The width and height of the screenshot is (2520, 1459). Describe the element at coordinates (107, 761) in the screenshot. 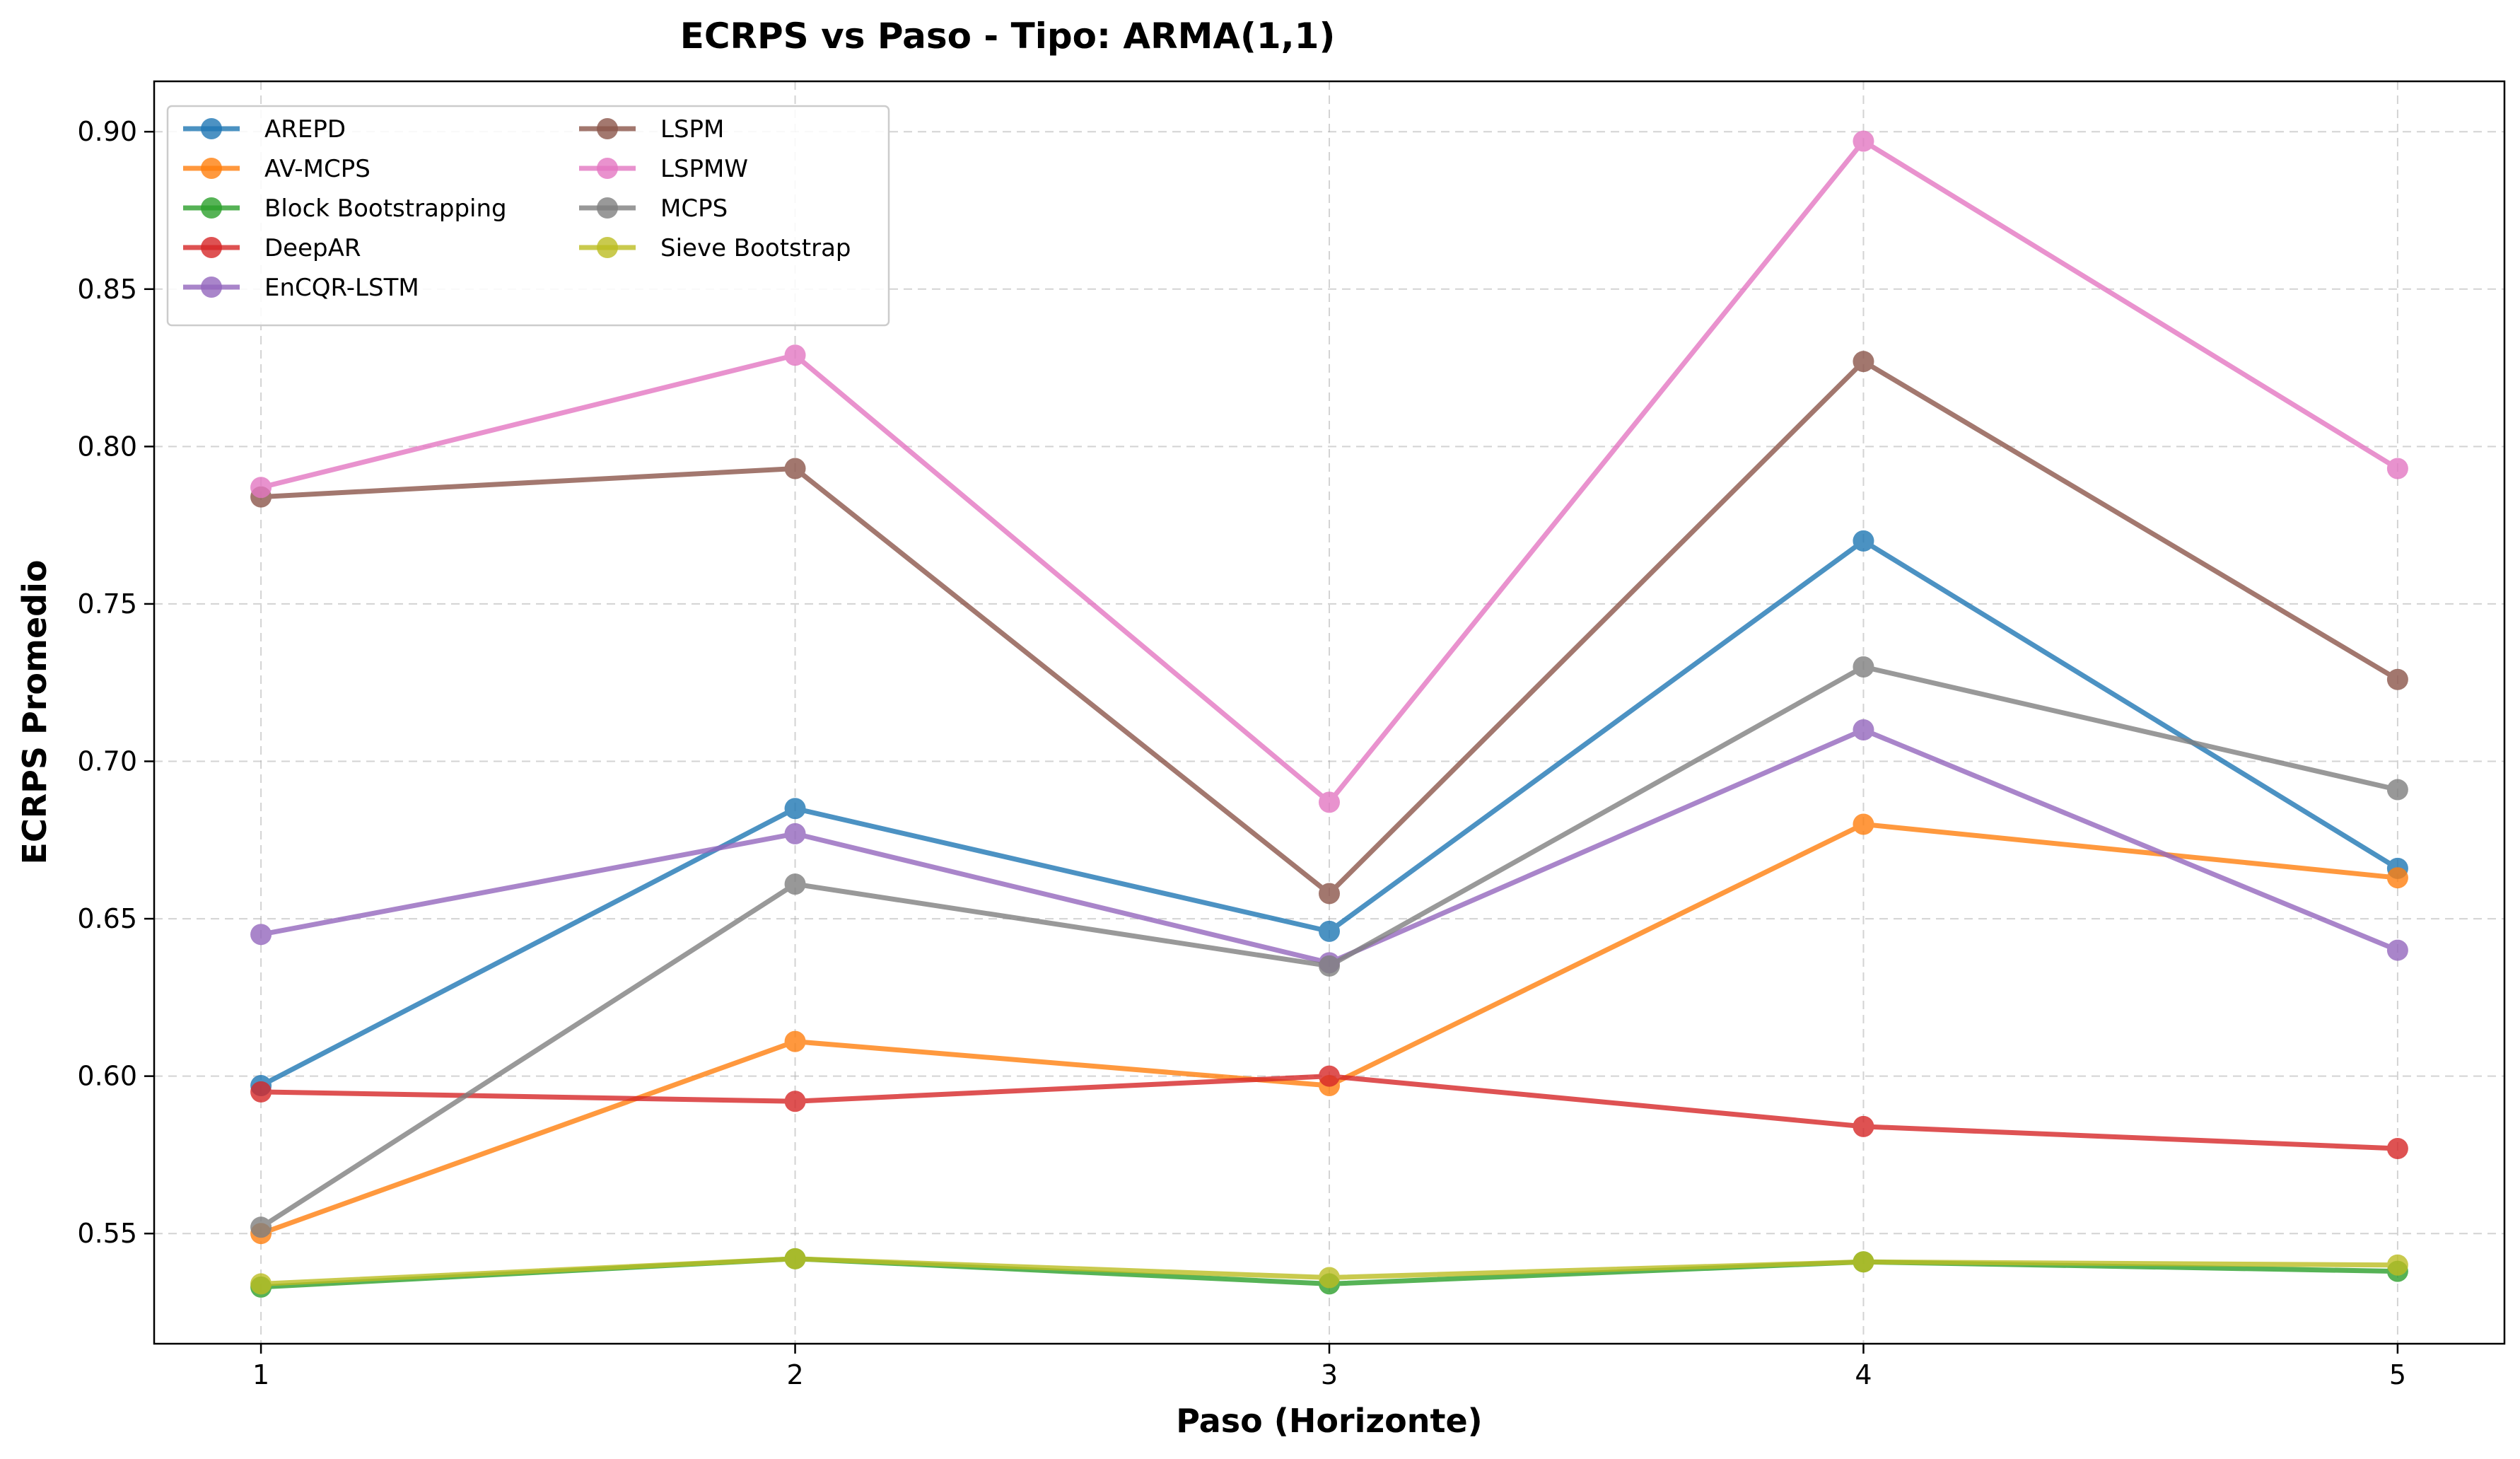

I see `y-tick-label: 0.70` at that location.